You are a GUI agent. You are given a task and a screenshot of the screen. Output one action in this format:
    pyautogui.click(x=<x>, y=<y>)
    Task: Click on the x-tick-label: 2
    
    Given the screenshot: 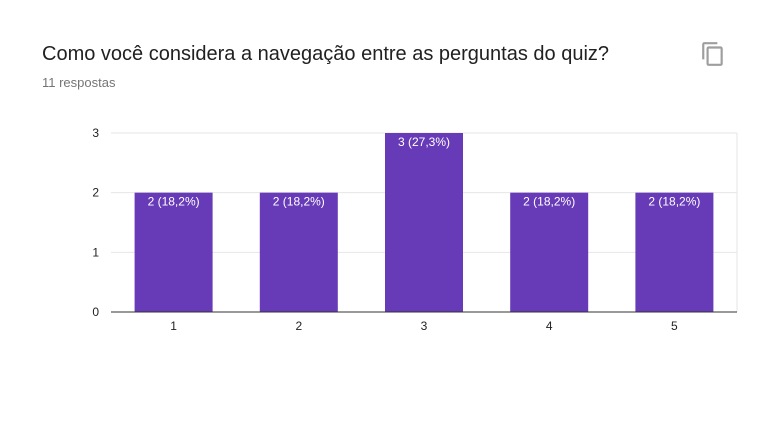 What is the action you would take?
    pyautogui.click(x=298, y=326)
    